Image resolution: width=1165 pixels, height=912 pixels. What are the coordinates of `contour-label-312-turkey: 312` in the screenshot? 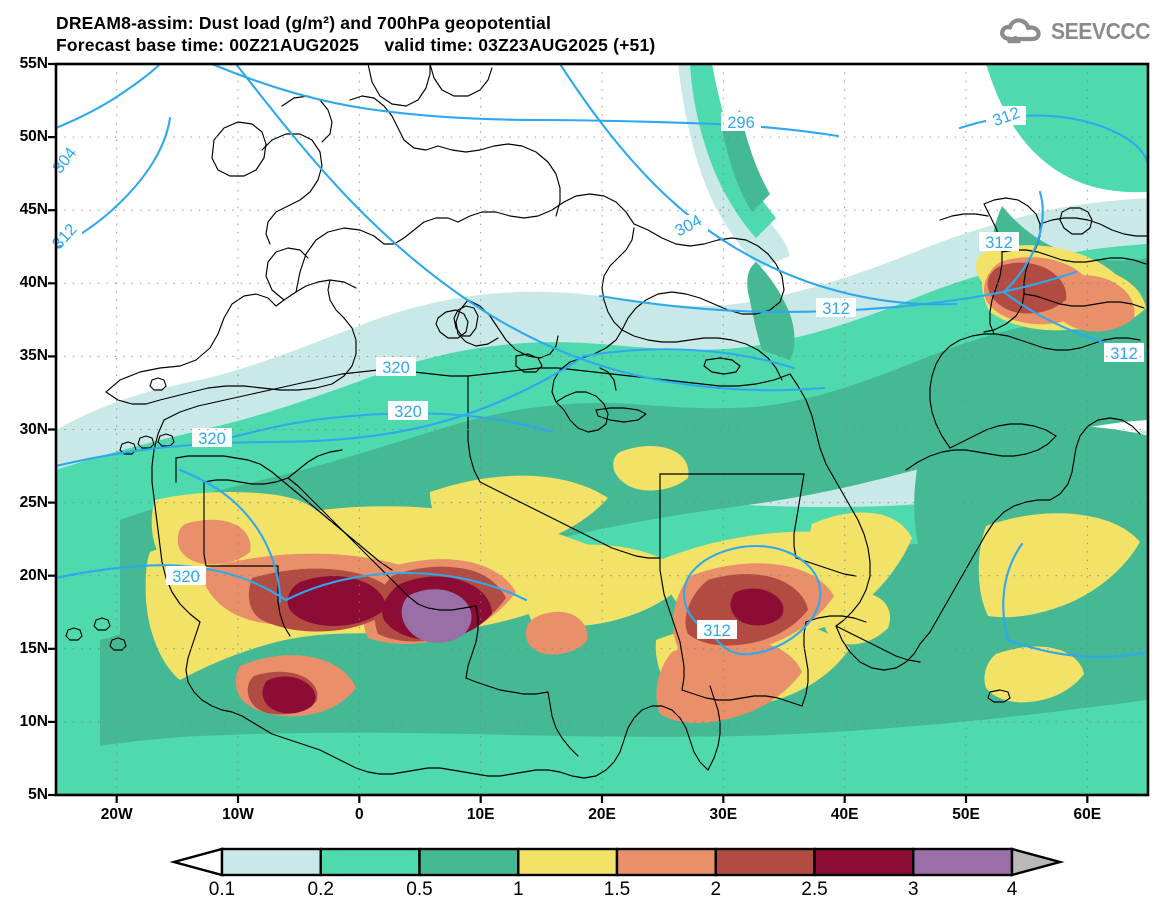 It's located at (836, 308).